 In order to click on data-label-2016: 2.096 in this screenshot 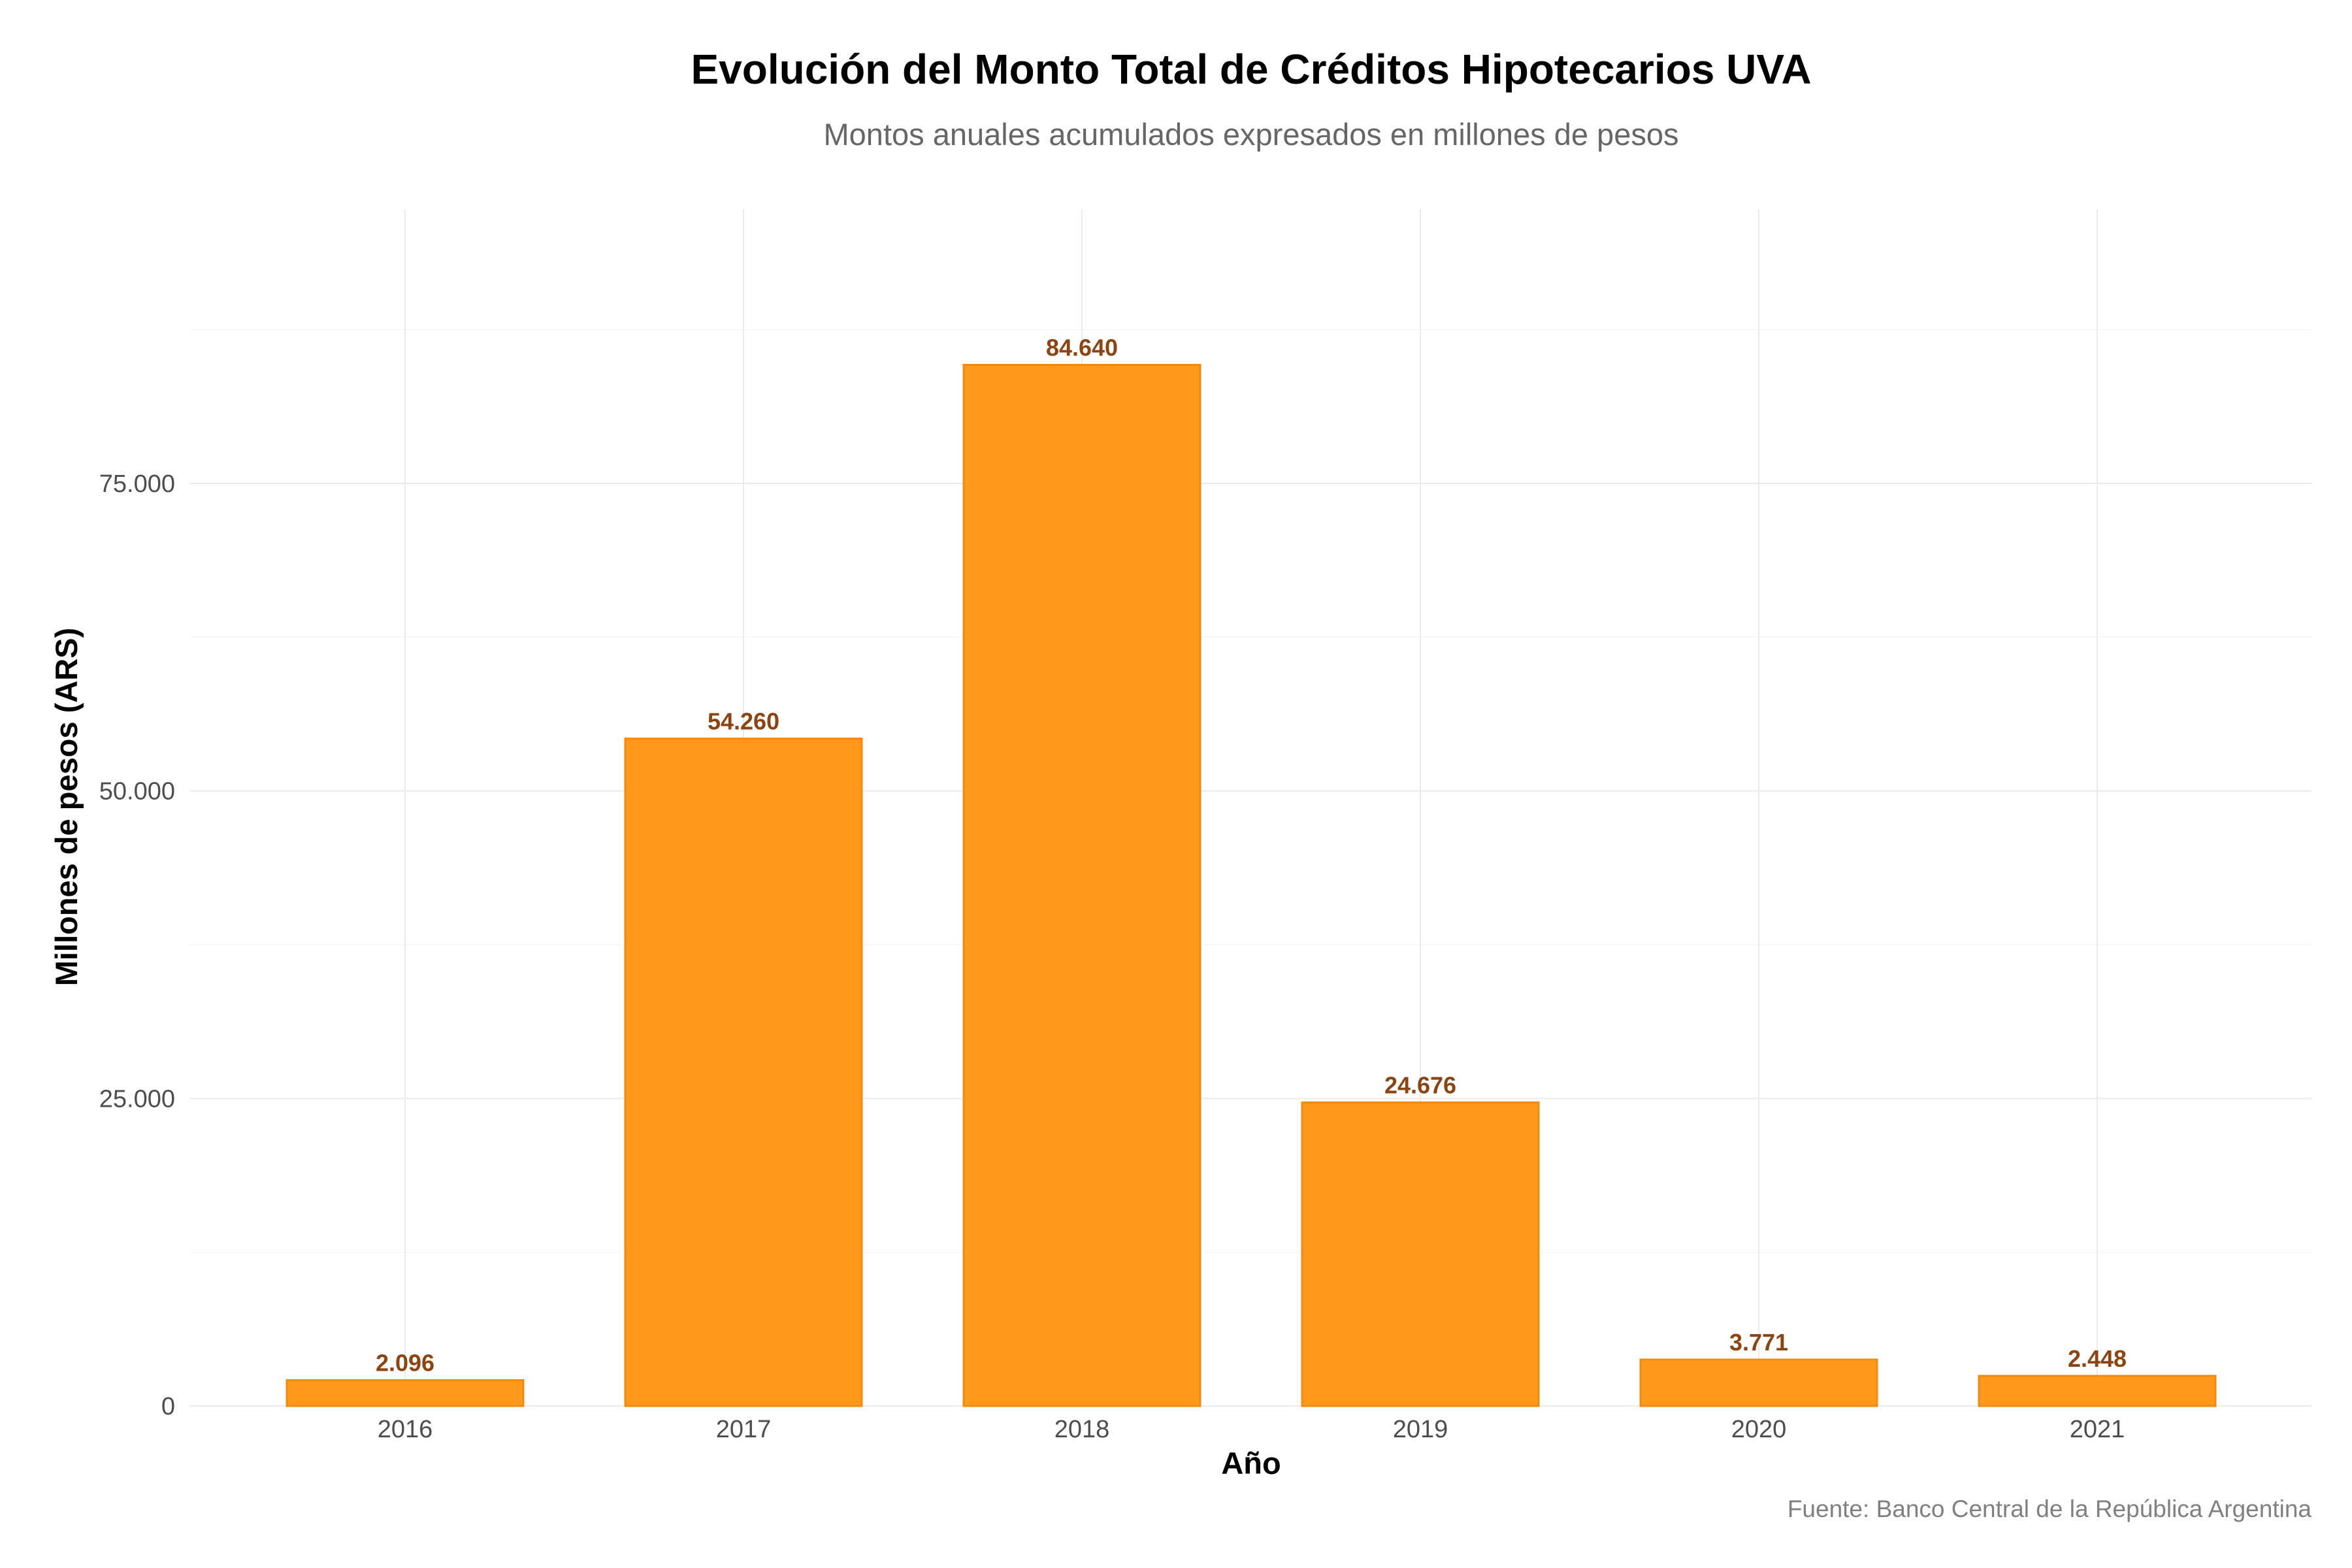, I will do `click(405, 1363)`.